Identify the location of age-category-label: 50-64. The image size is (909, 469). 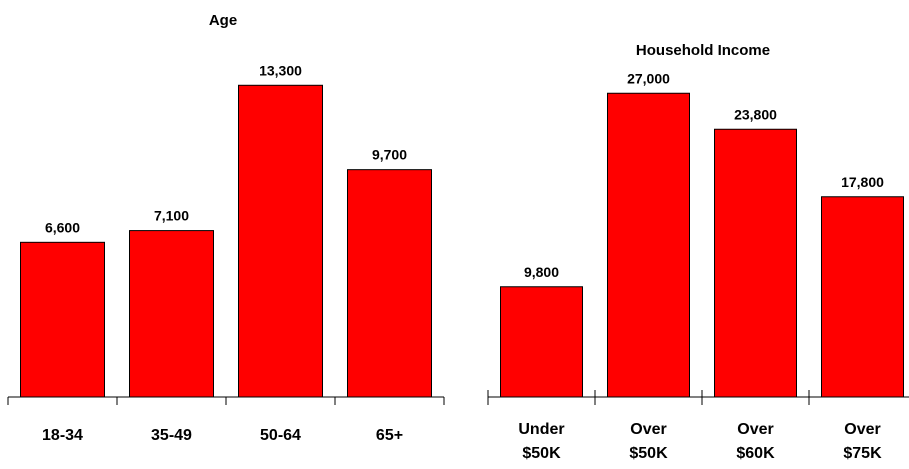
(280, 435).